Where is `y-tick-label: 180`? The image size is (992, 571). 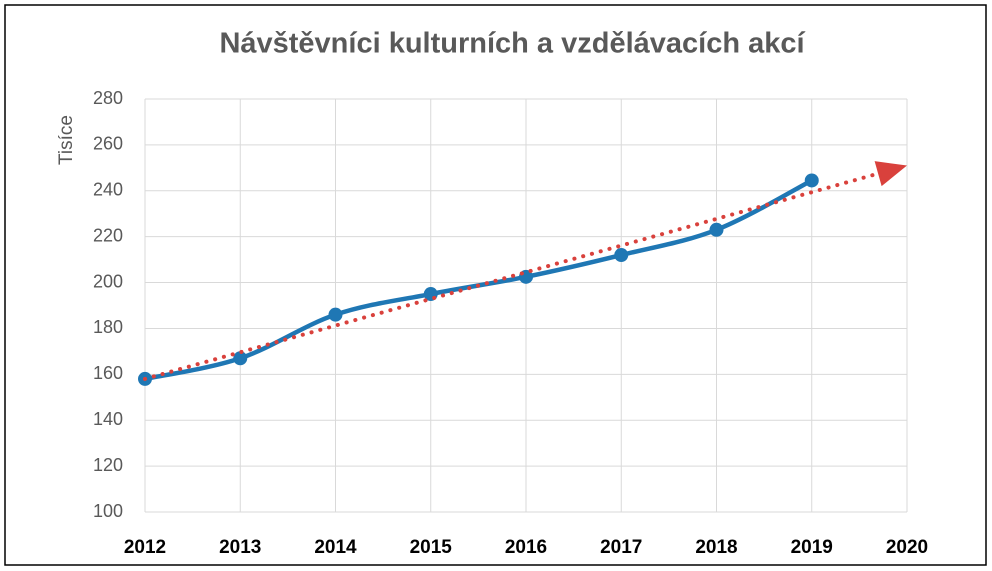
y-tick-label: 180 is located at coordinates (108, 327).